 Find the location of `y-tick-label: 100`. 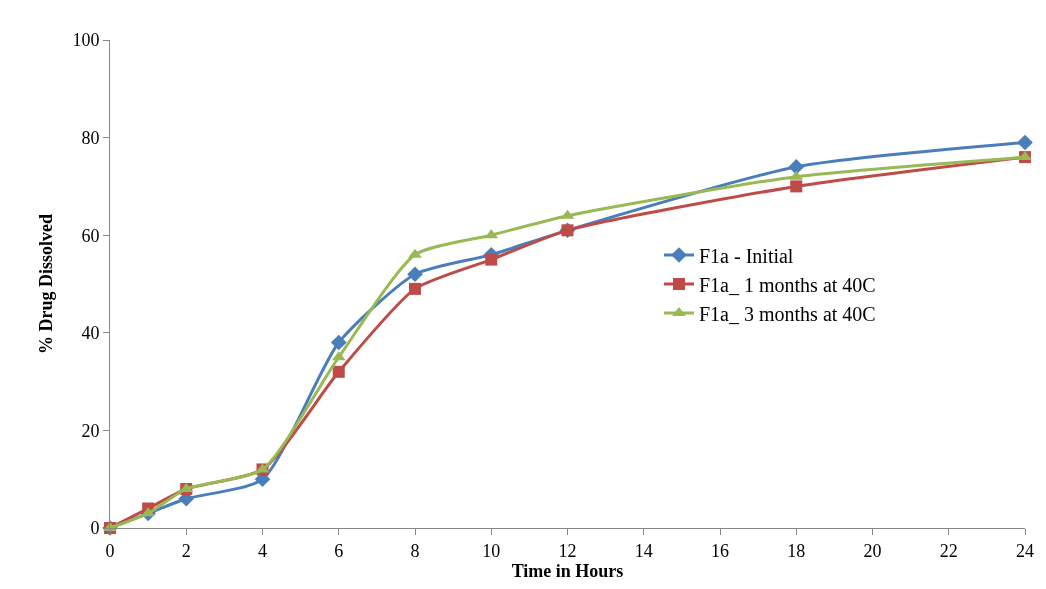

y-tick-label: 100 is located at coordinates (86, 40).